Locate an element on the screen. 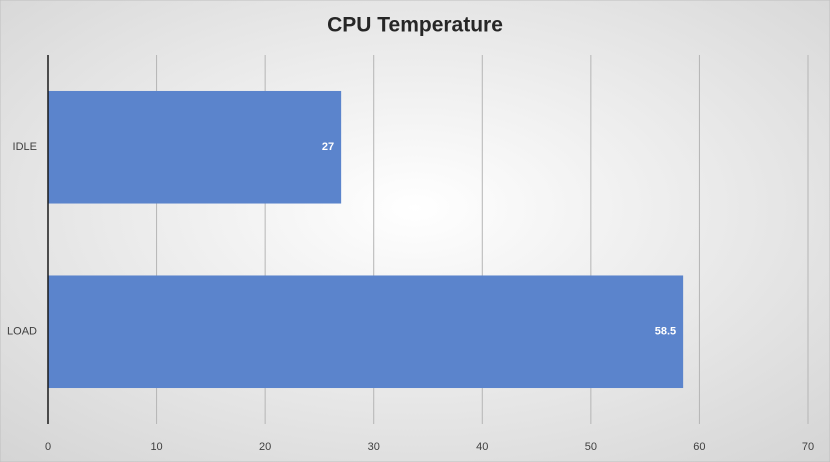 This screenshot has height=462, width=830. x-tick-label: 40 is located at coordinates (482, 447).